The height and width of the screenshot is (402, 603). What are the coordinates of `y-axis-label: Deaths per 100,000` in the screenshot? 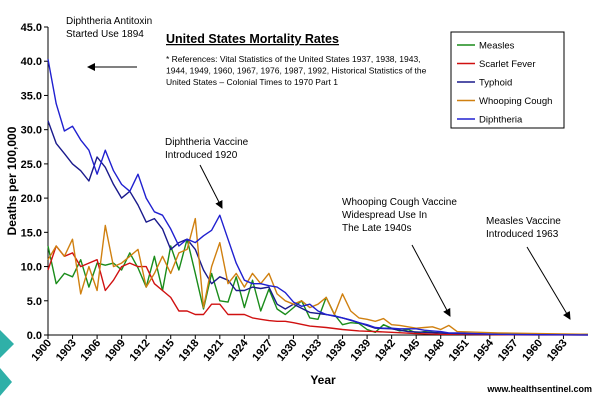 It's located at (12, 180).